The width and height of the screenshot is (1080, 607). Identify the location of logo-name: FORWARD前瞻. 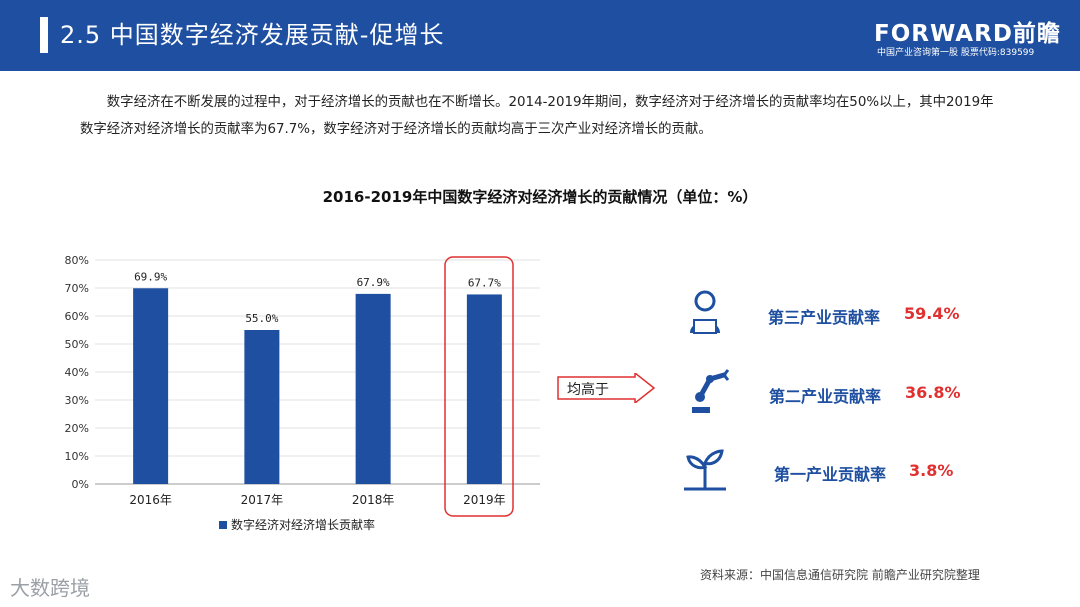
(967, 34).